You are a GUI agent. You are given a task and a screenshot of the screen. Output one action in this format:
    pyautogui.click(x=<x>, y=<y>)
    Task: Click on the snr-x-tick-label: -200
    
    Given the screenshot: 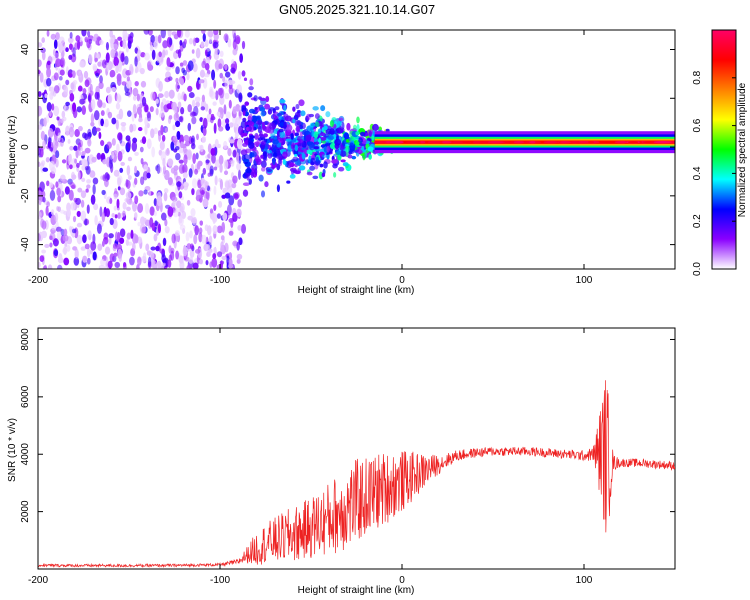 What is the action you would take?
    pyautogui.click(x=38, y=580)
    